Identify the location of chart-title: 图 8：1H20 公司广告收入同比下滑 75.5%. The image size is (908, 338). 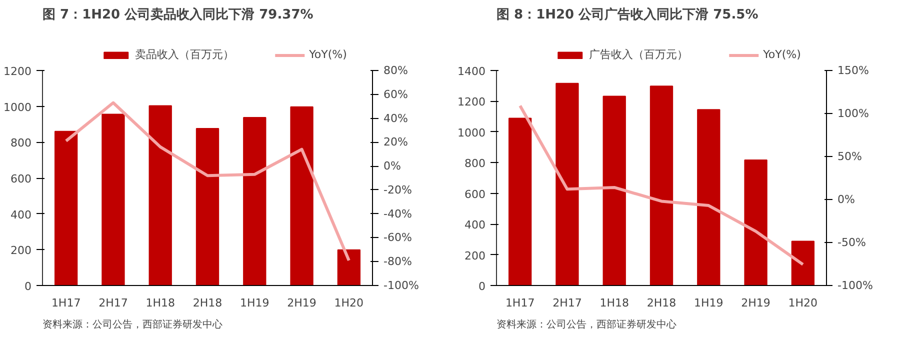
(627, 14).